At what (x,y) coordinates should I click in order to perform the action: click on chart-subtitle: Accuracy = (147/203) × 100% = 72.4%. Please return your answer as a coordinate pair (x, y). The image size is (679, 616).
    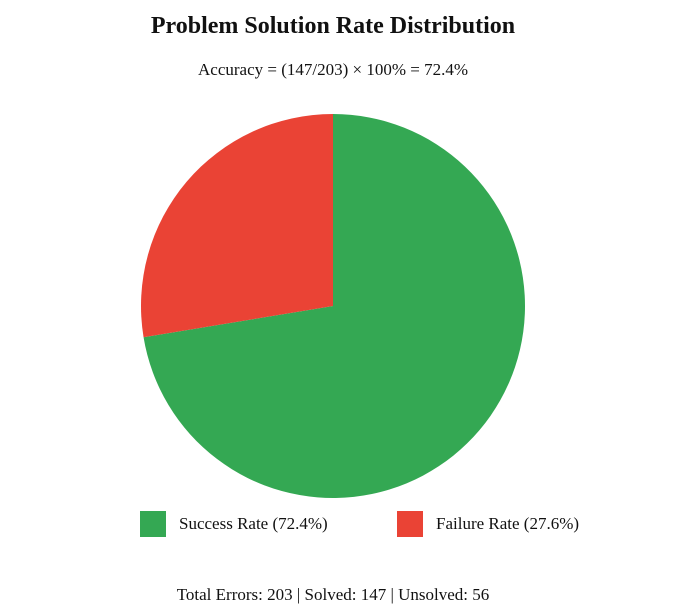
    Looking at the image, I should click on (333, 69).